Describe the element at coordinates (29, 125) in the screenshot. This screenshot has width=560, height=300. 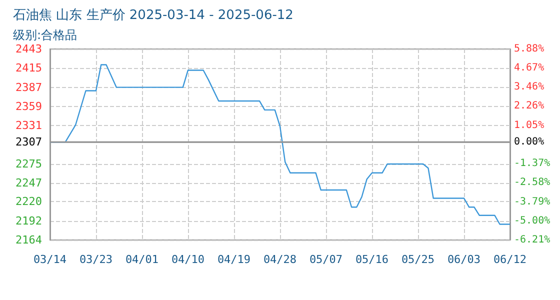
I see `y-tick-label: 2331` at that location.